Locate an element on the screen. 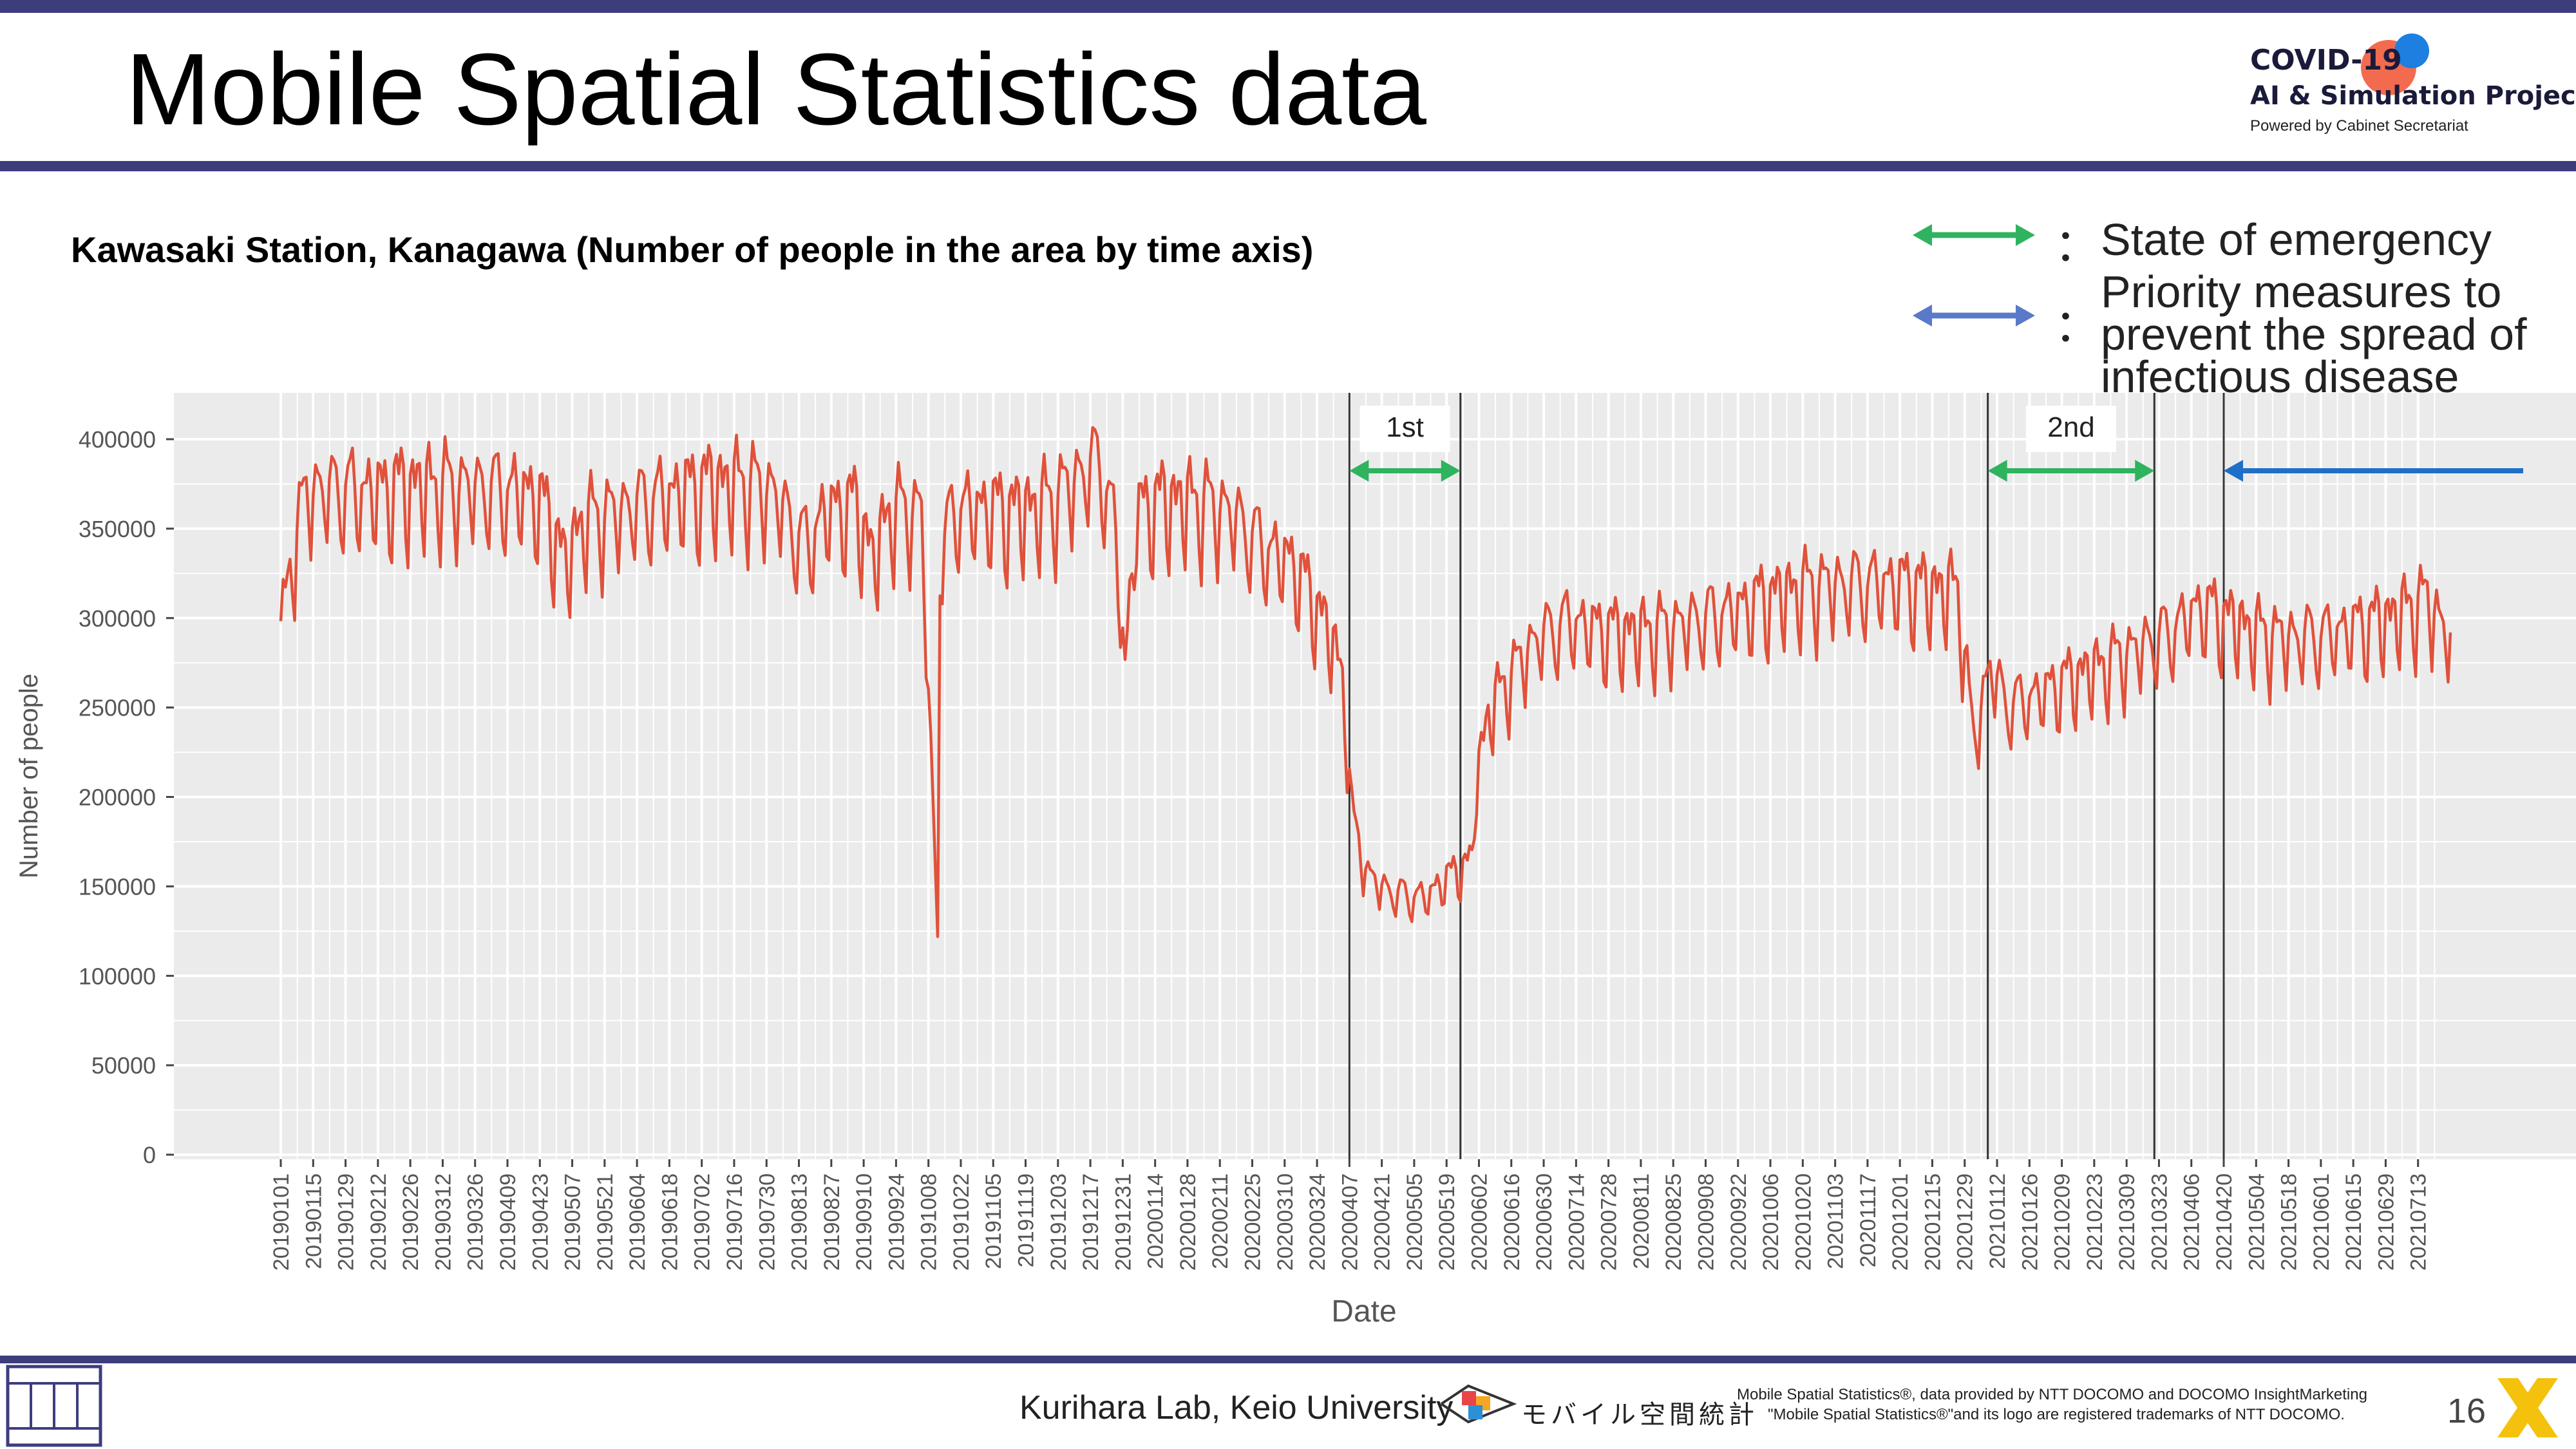 This screenshot has height=1449, width=2576. x-tick-label: 20210629 is located at coordinates (2386, 1222).